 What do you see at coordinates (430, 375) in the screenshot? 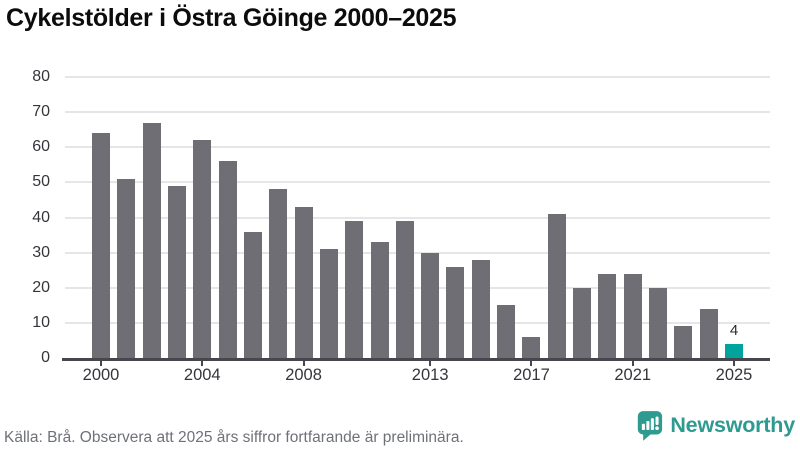
I see `x-axis-label-2013: 2013` at bounding box center [430, 375].